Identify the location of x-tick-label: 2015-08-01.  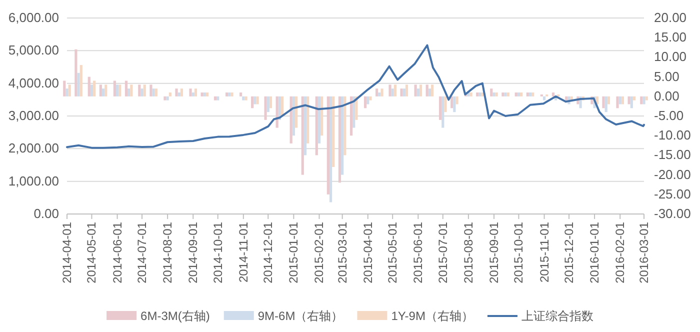
(468, 253).